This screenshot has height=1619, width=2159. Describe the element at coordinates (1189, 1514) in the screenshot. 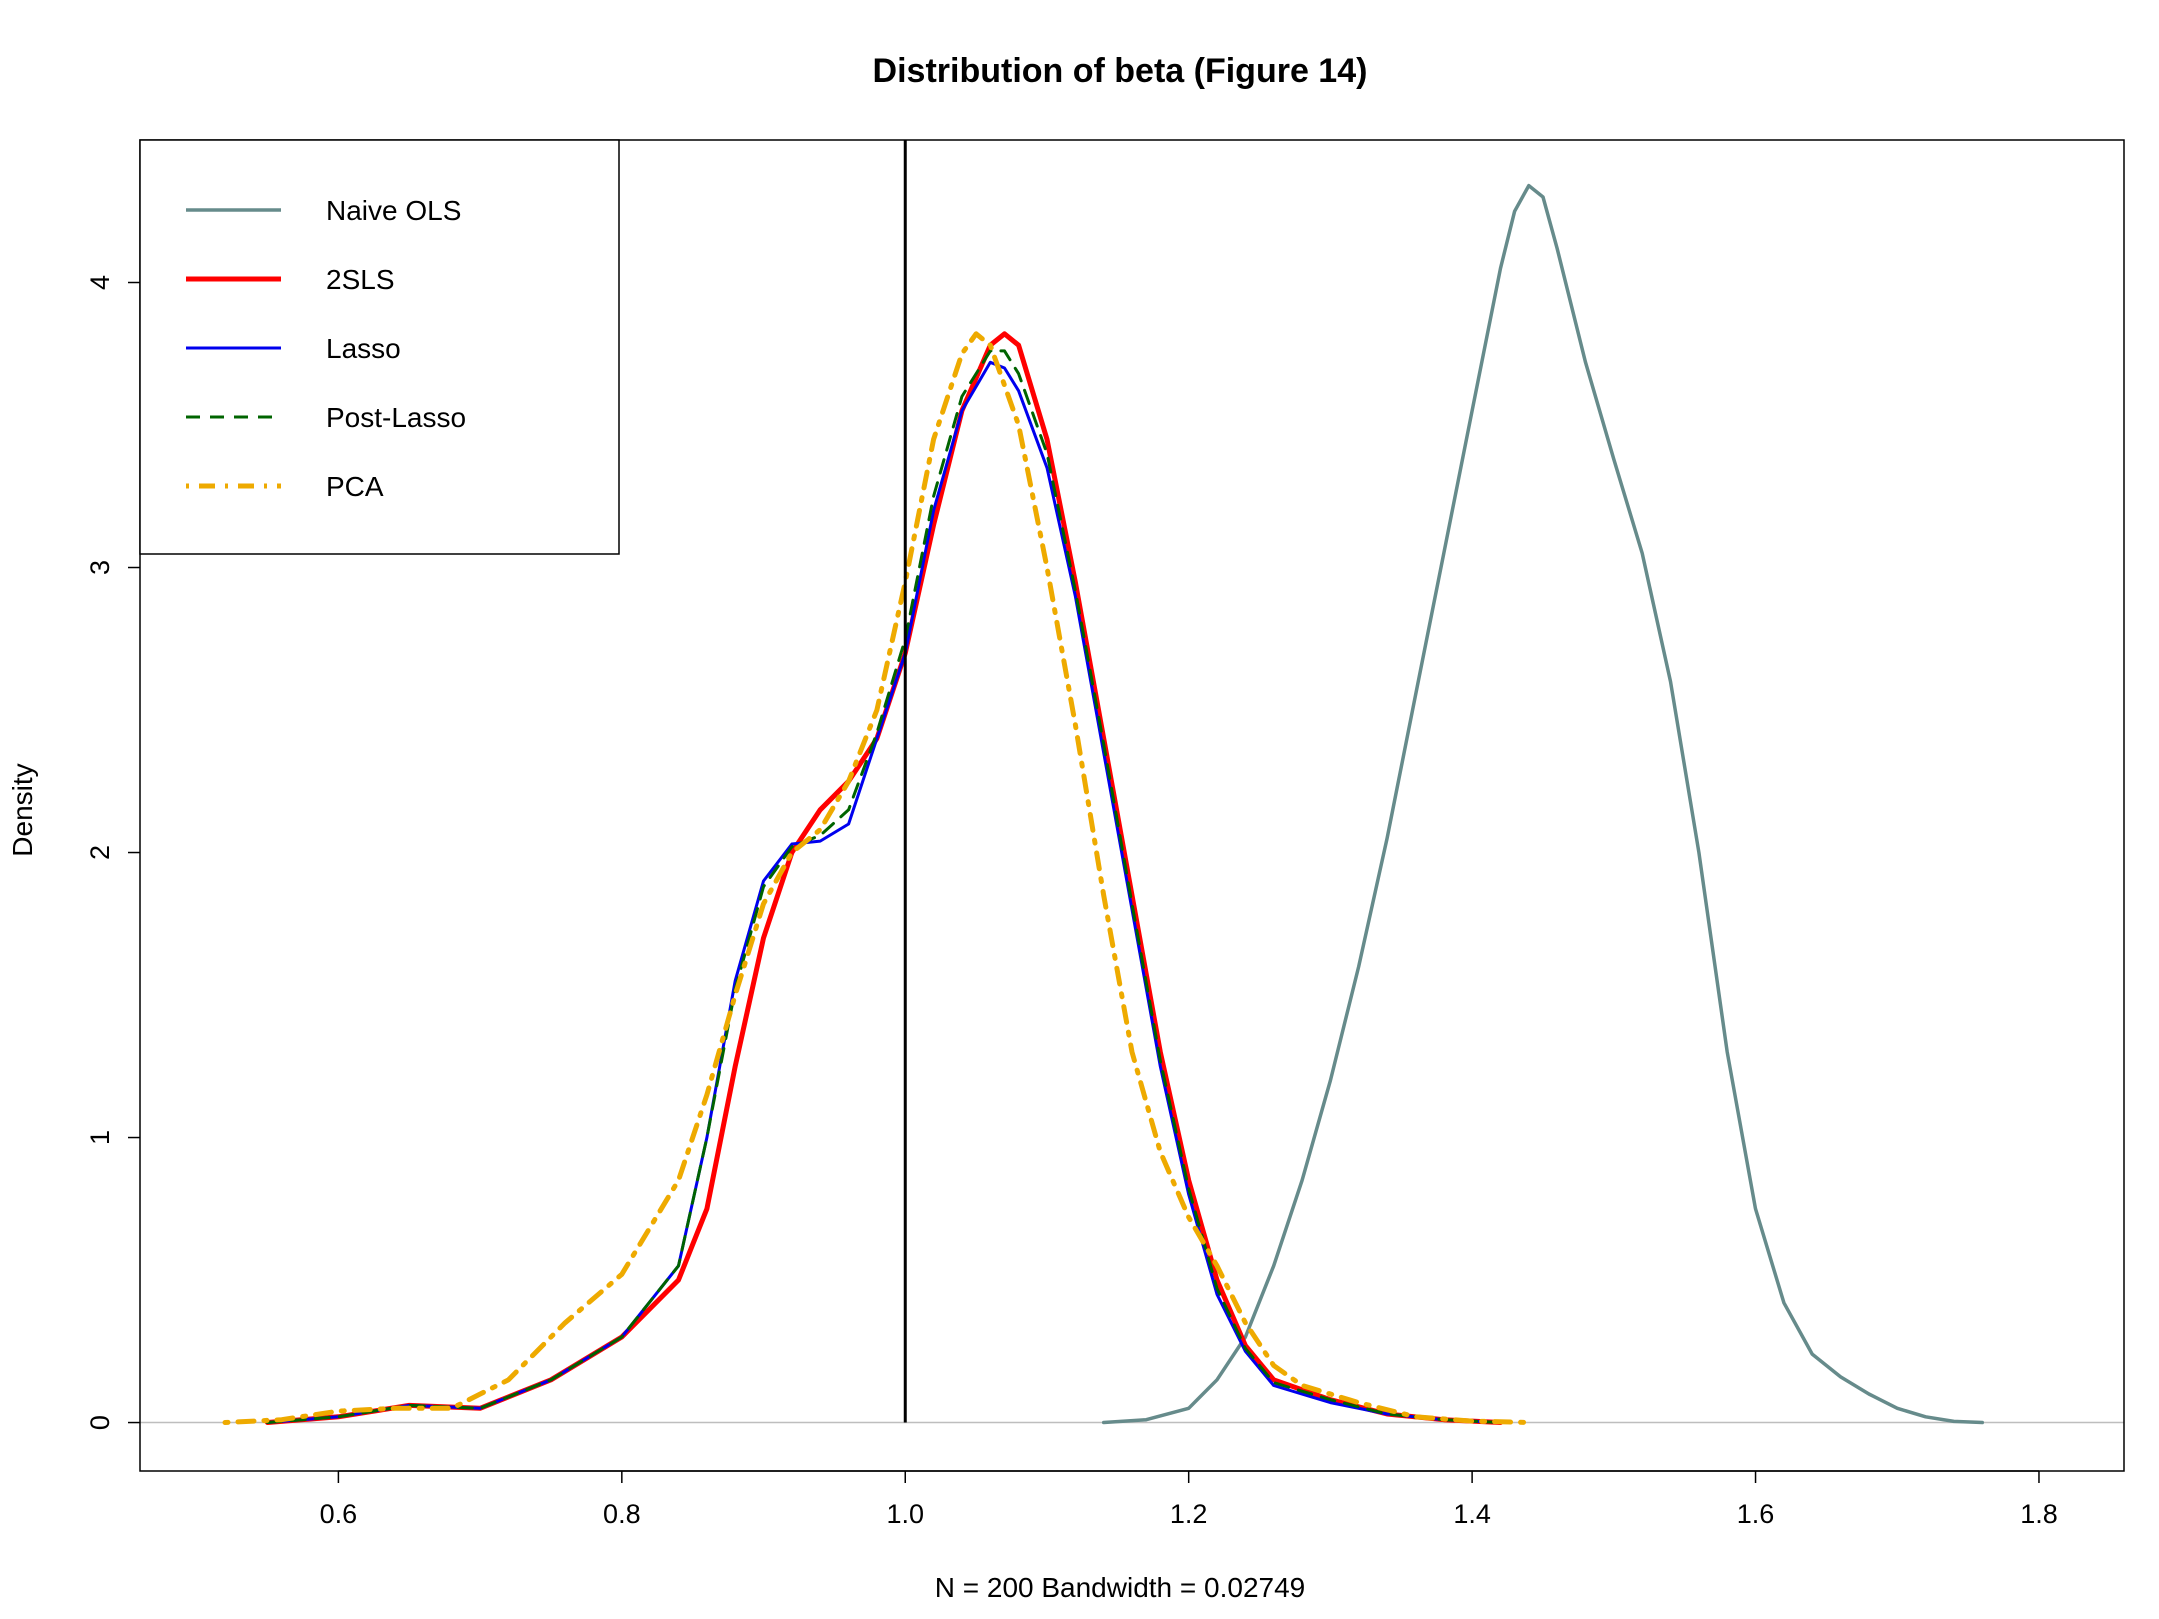

I see `x-tick-label: 1.2` at that location.